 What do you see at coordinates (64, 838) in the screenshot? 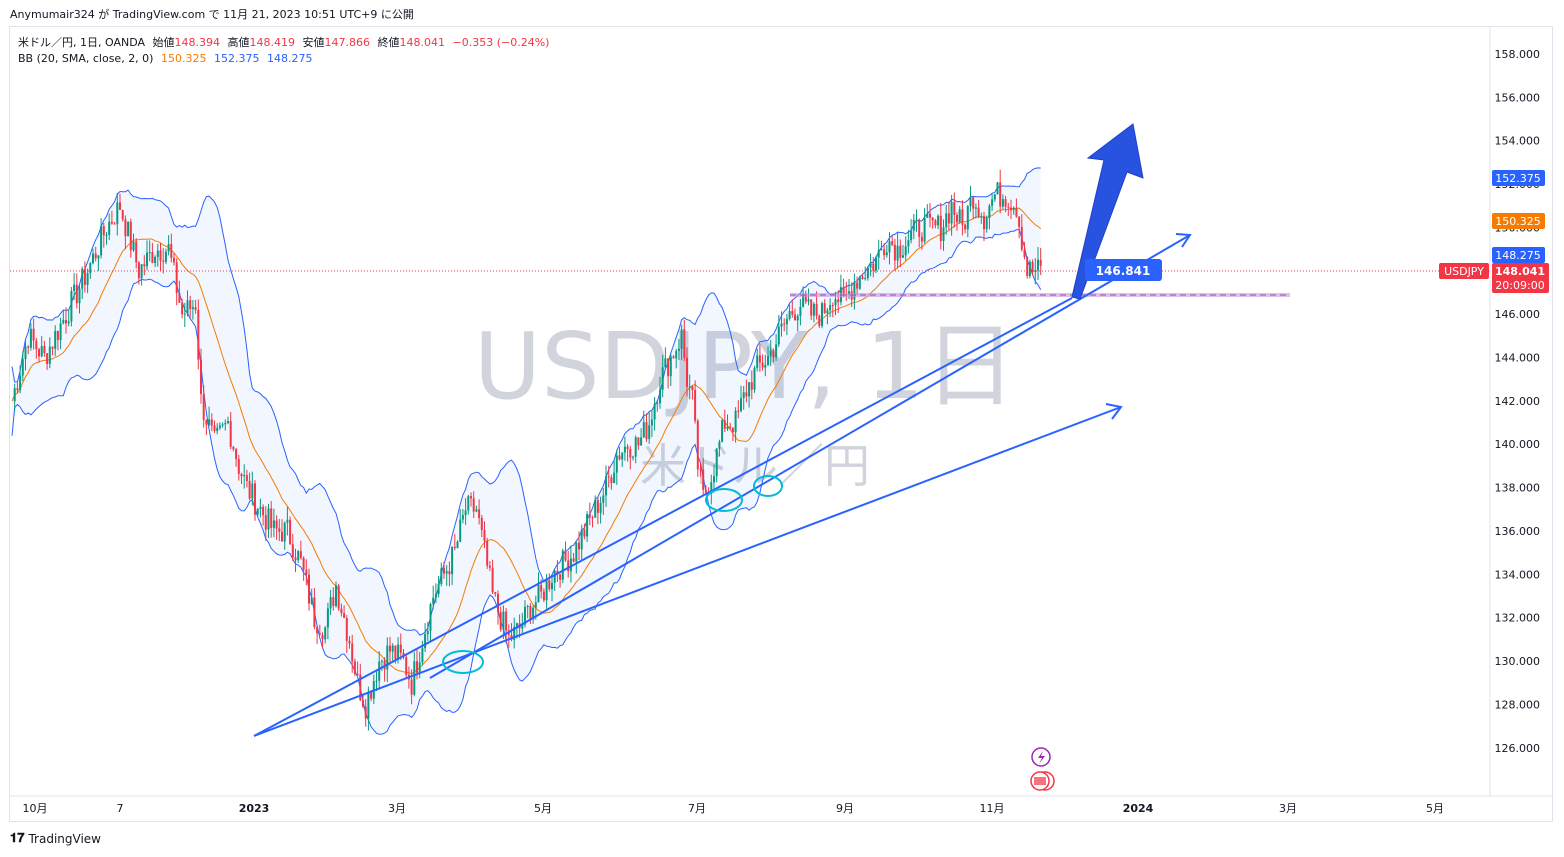
I see `footer-brand-text: TradingView` at bounding box center [64, 838].